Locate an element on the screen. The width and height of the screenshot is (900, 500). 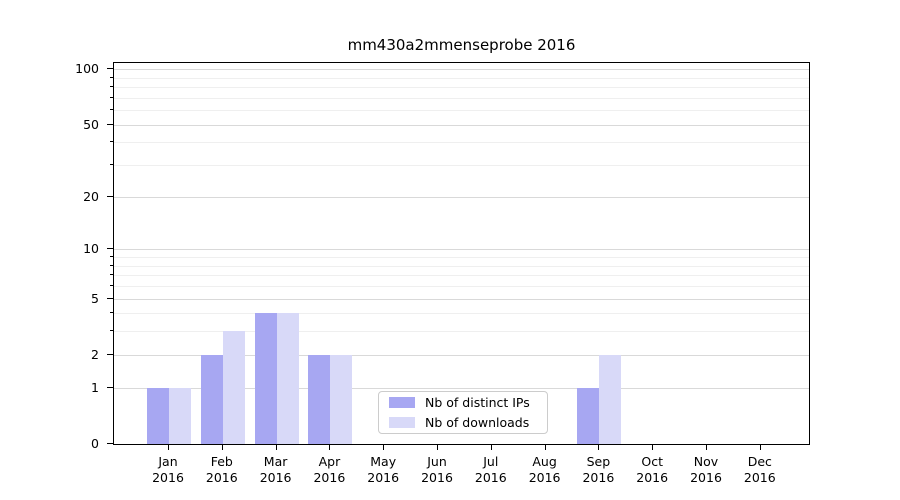
x-tick-label: Oct 2016 is located at coordinates (652, 469).